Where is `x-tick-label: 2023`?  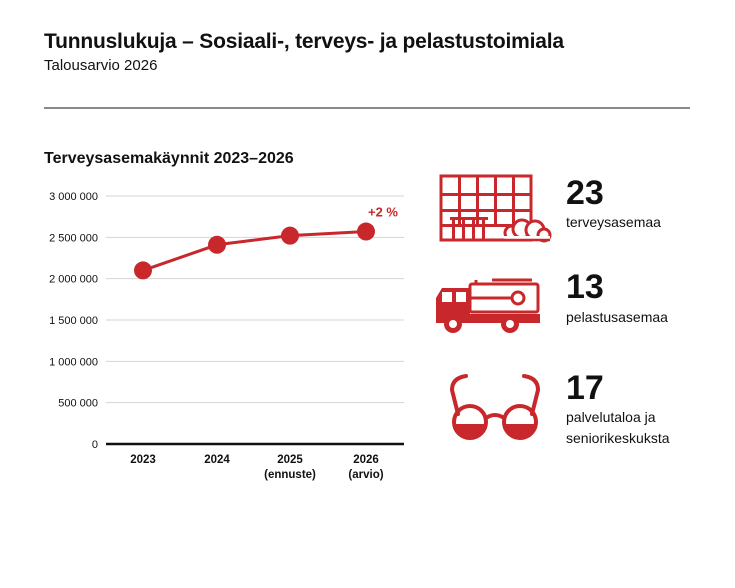
x-tick-label: 2023 is located at coordinates (143, 460).